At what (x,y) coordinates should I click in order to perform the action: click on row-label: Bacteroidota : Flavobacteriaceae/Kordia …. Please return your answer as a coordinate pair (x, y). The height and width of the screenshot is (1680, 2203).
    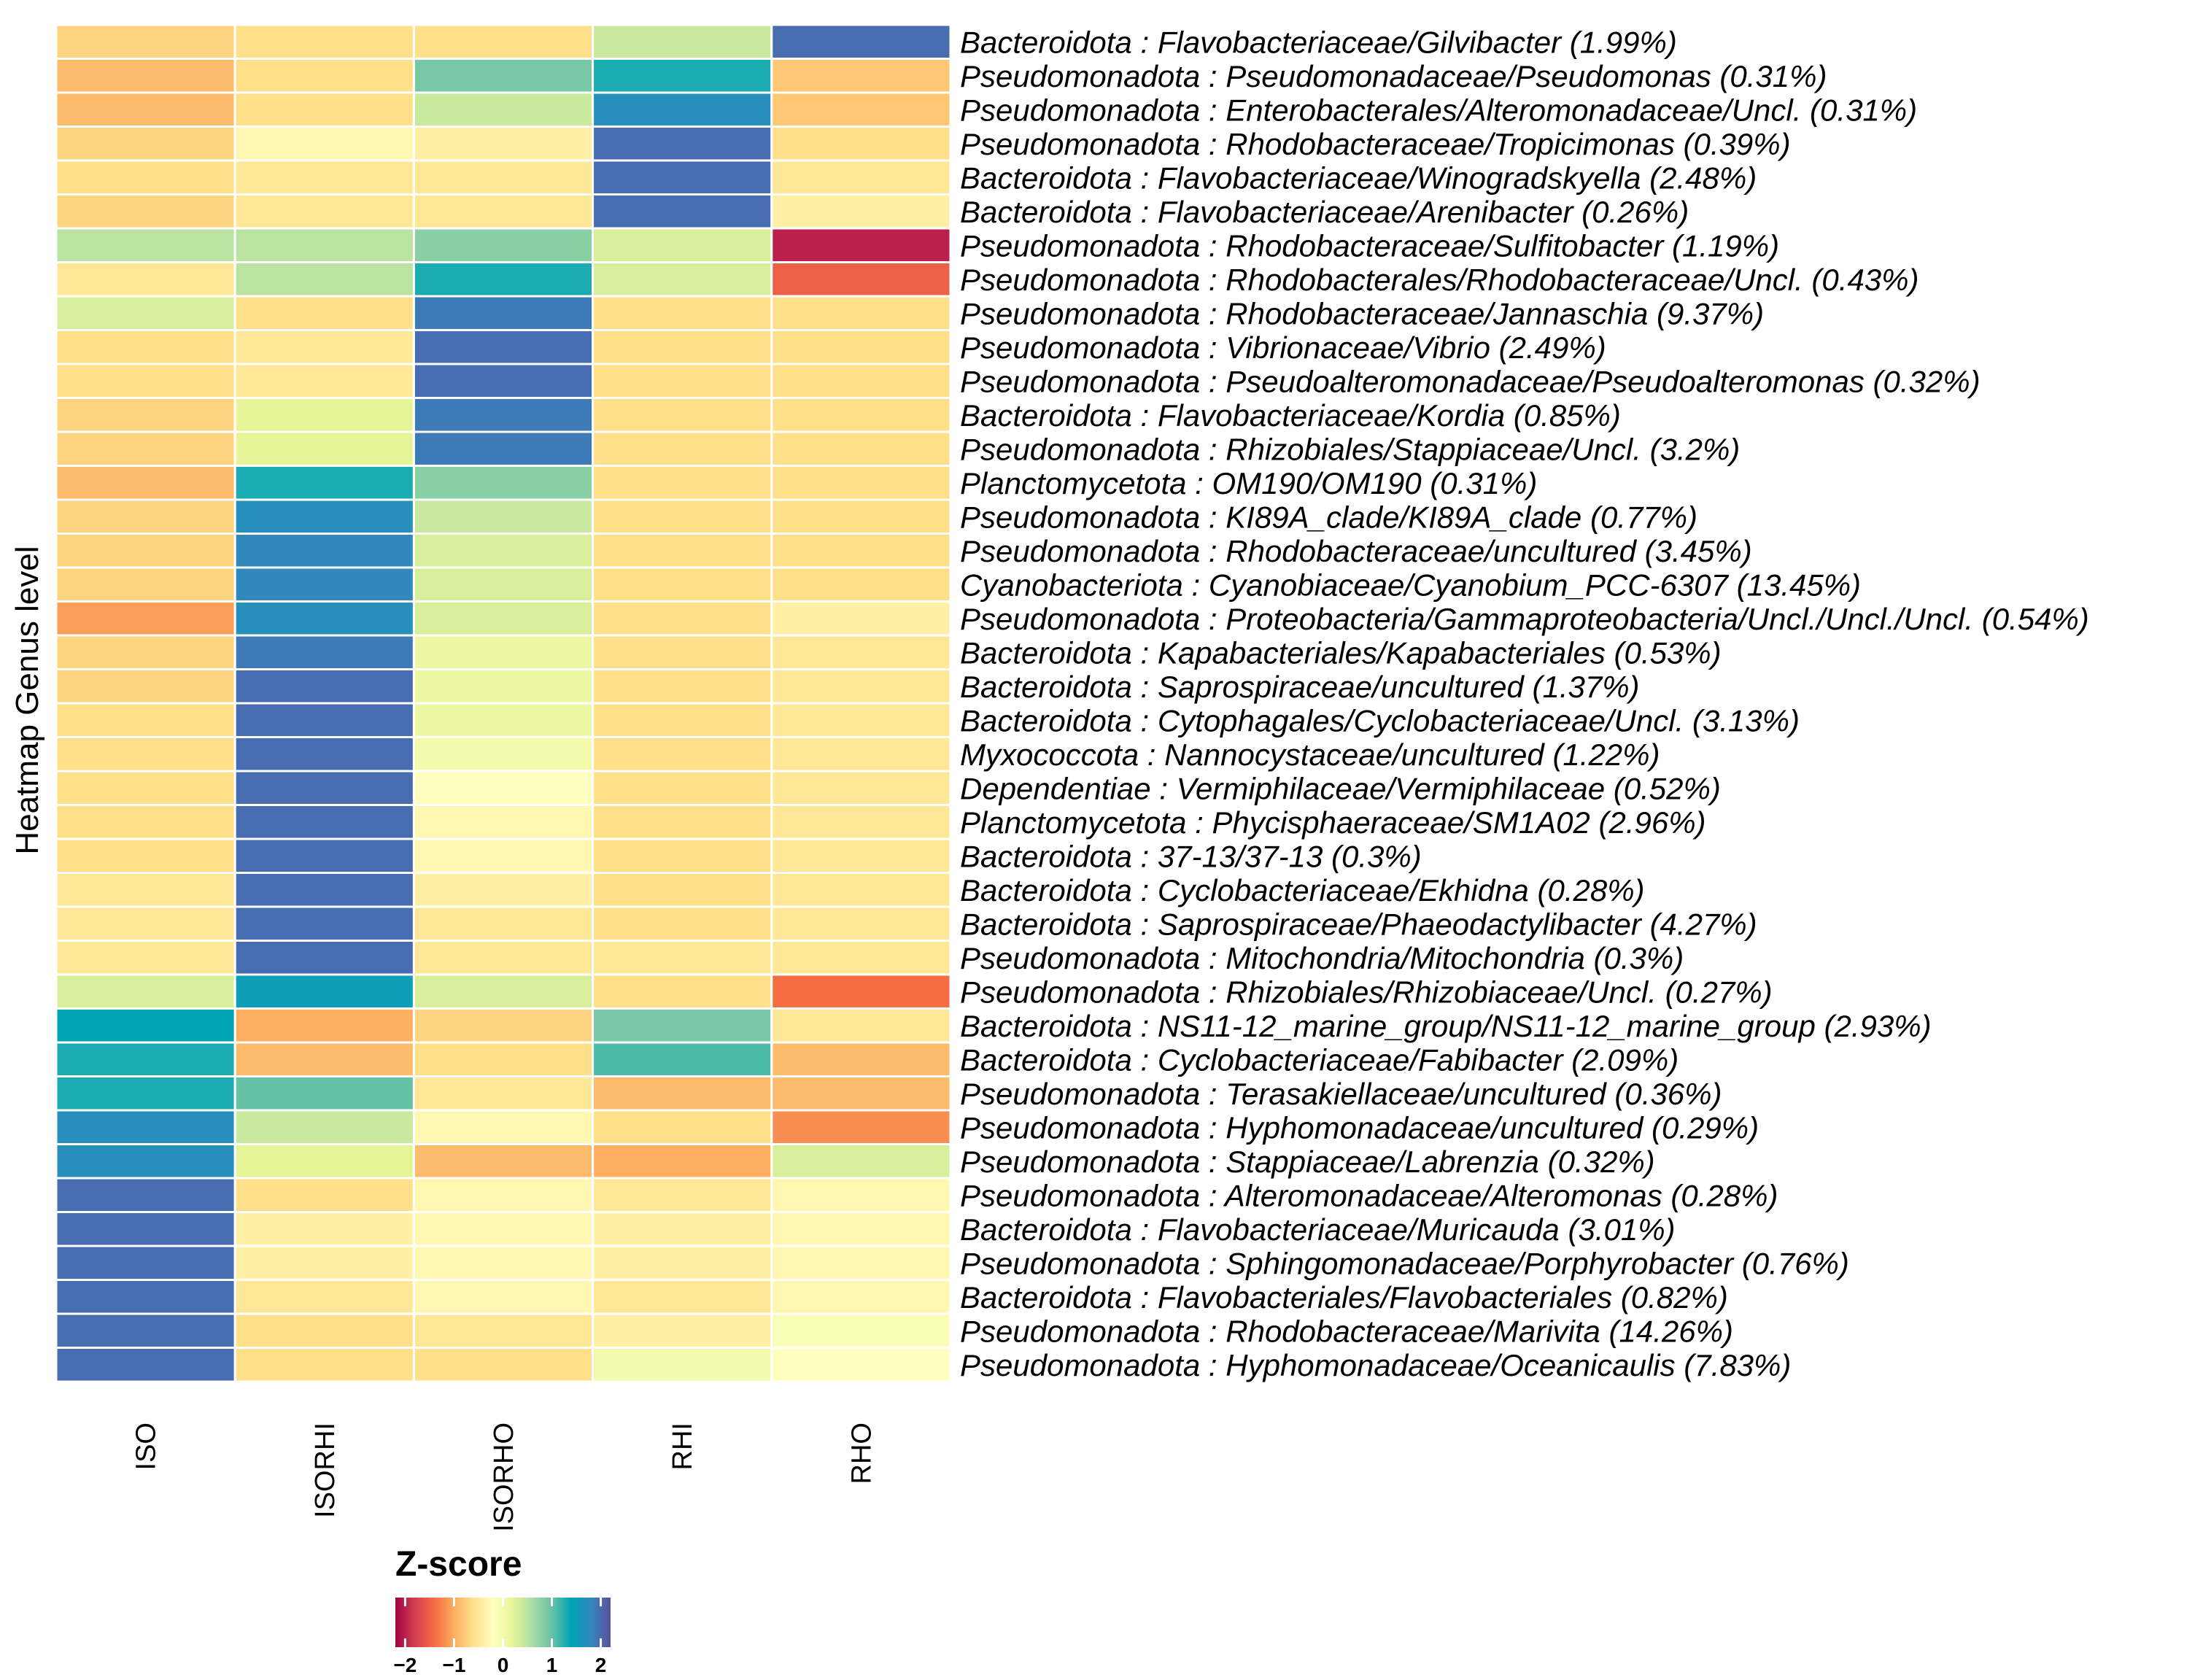
    Looking at the image, I should click on (1290, 415).